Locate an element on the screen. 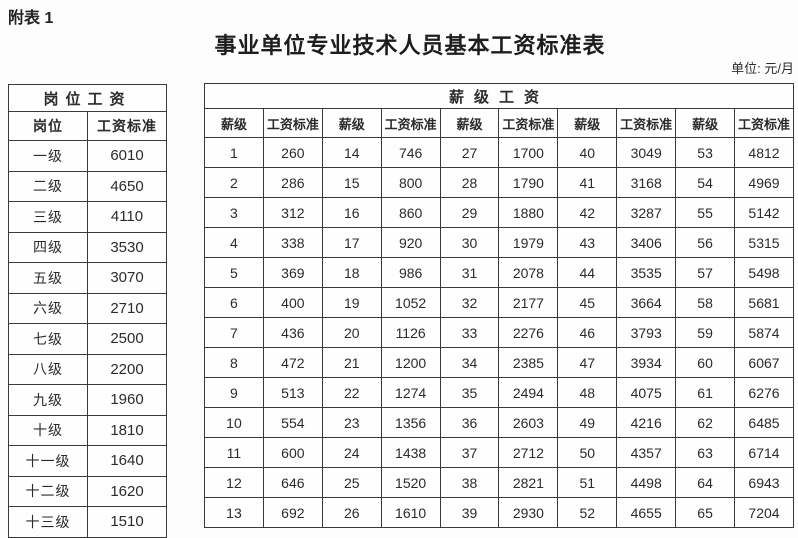 Image resolution: width=798 pixels, height=538 pixels. grade-table-cell: 600 is located at coordinates (292, 452).